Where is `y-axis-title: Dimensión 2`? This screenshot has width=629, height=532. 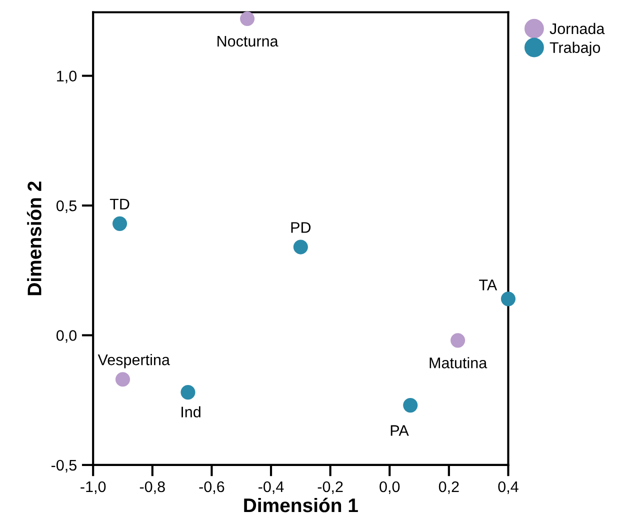 y-axis-title: Dimensión 2 is located at coordinates (34, 239).